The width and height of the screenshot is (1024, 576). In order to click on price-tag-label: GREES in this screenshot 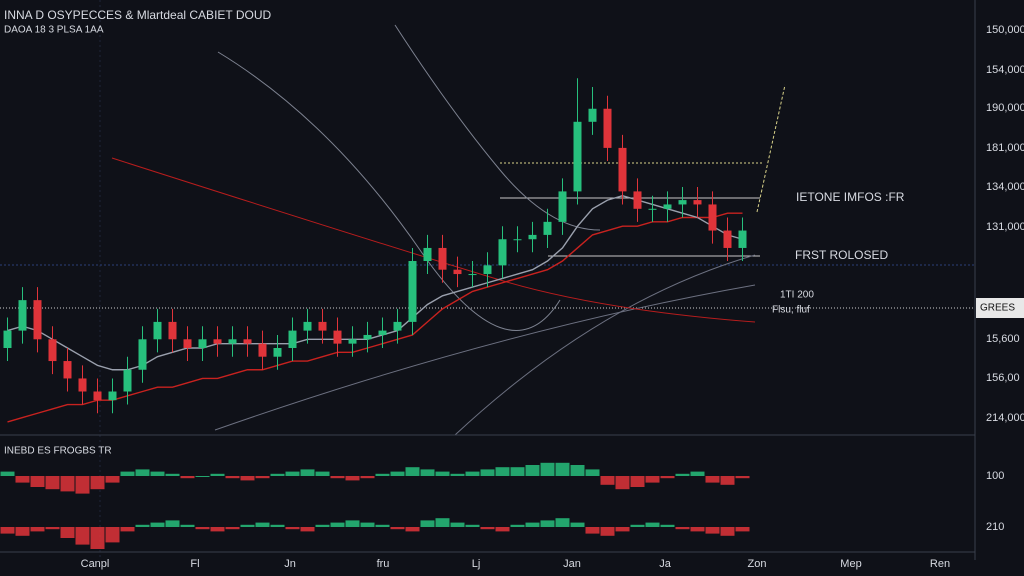, I will do `click(997, 308)`.